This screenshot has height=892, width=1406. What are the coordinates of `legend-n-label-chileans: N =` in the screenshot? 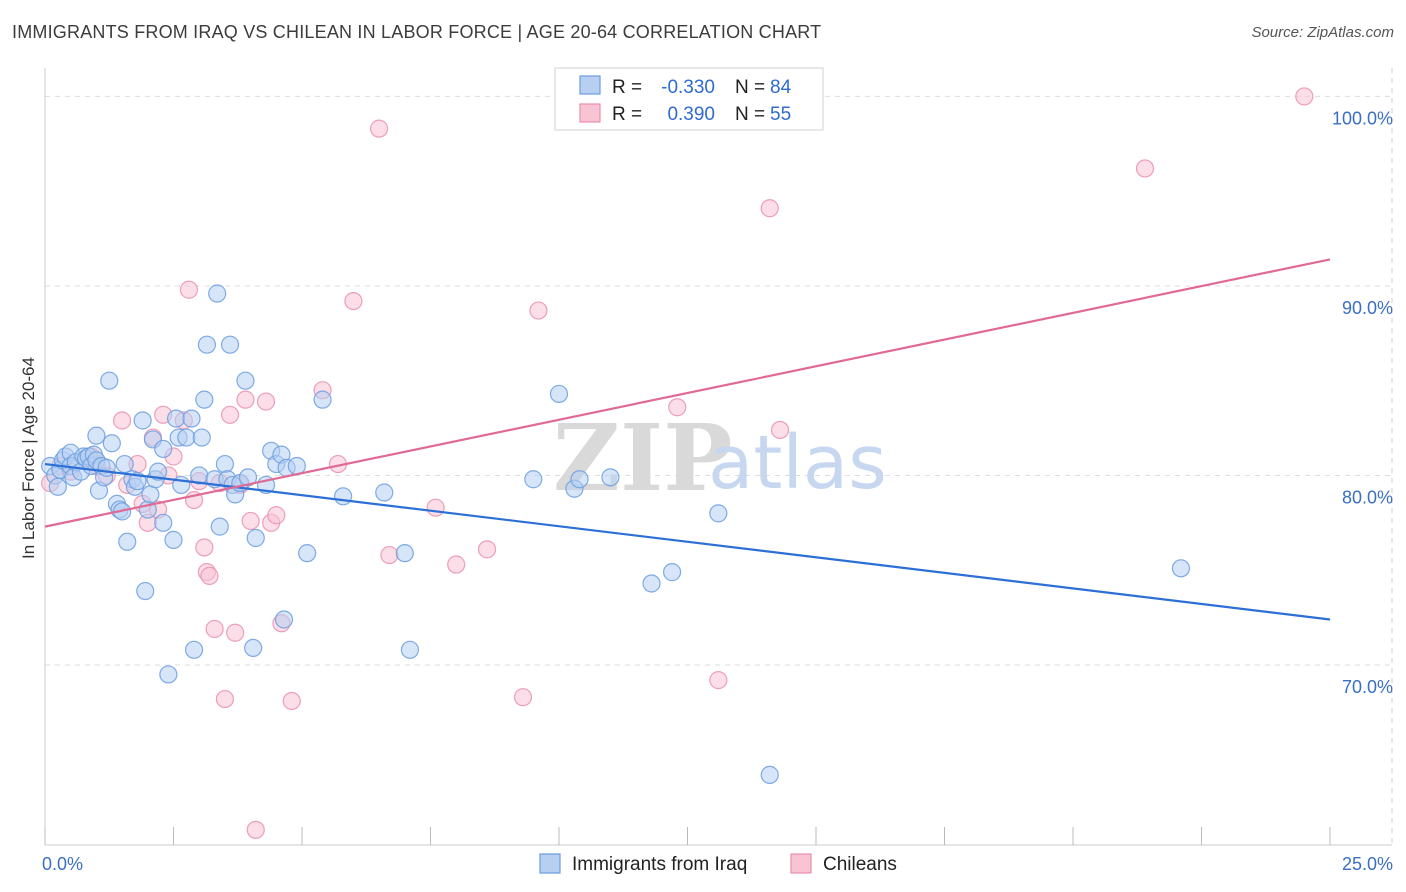 It's located at (750, 114).